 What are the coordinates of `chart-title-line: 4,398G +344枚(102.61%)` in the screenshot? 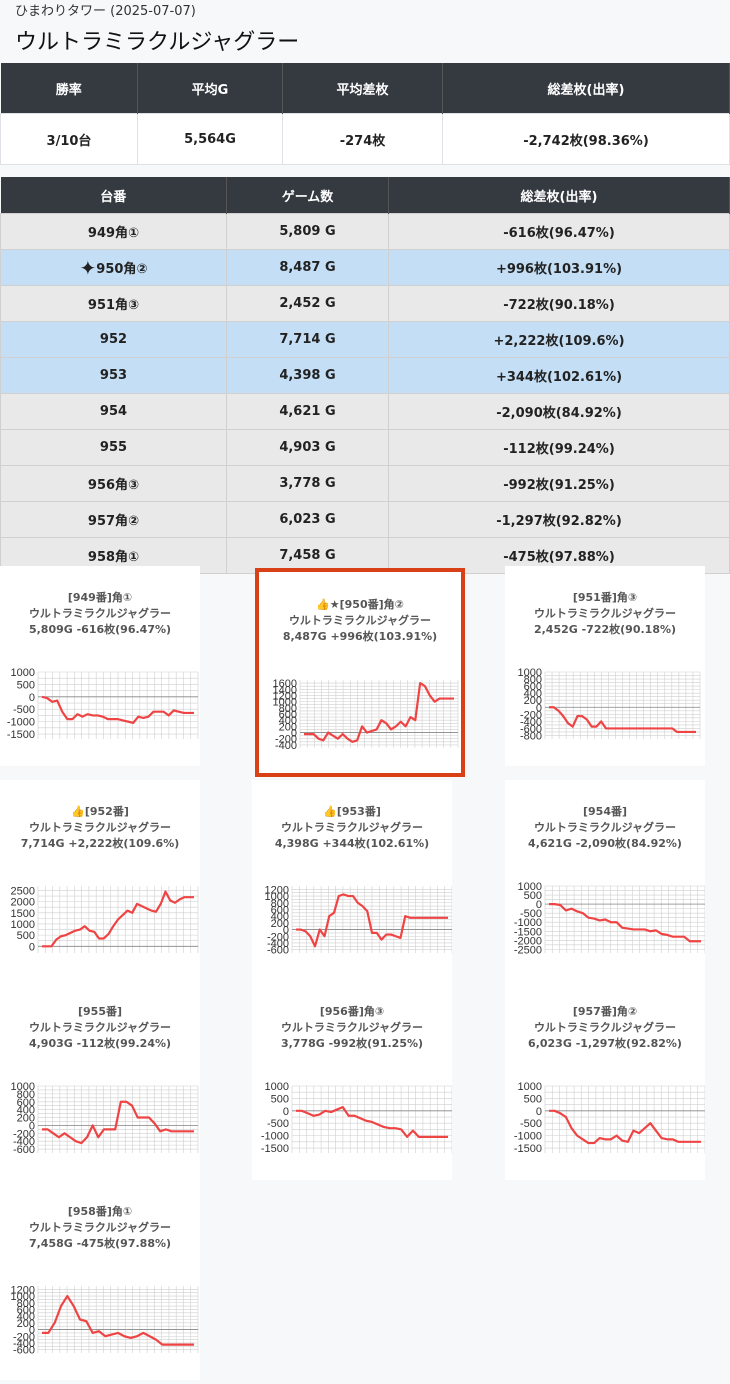 It's located at (352, 843).